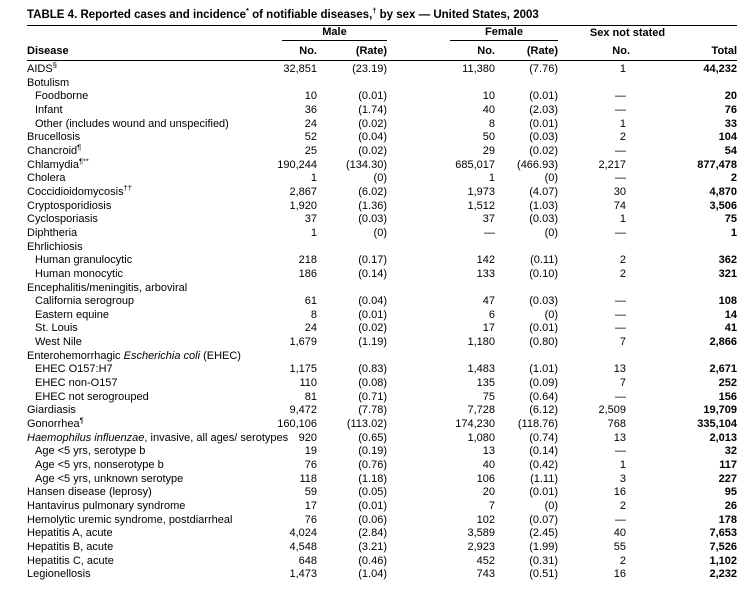 Image resolution: width=753 pixels, height=610 pixels. What do you see at coordinates (372, 369) in the screenshot?
I see `cell-male-rate: (0.83)` at bounding box center [372, 369].